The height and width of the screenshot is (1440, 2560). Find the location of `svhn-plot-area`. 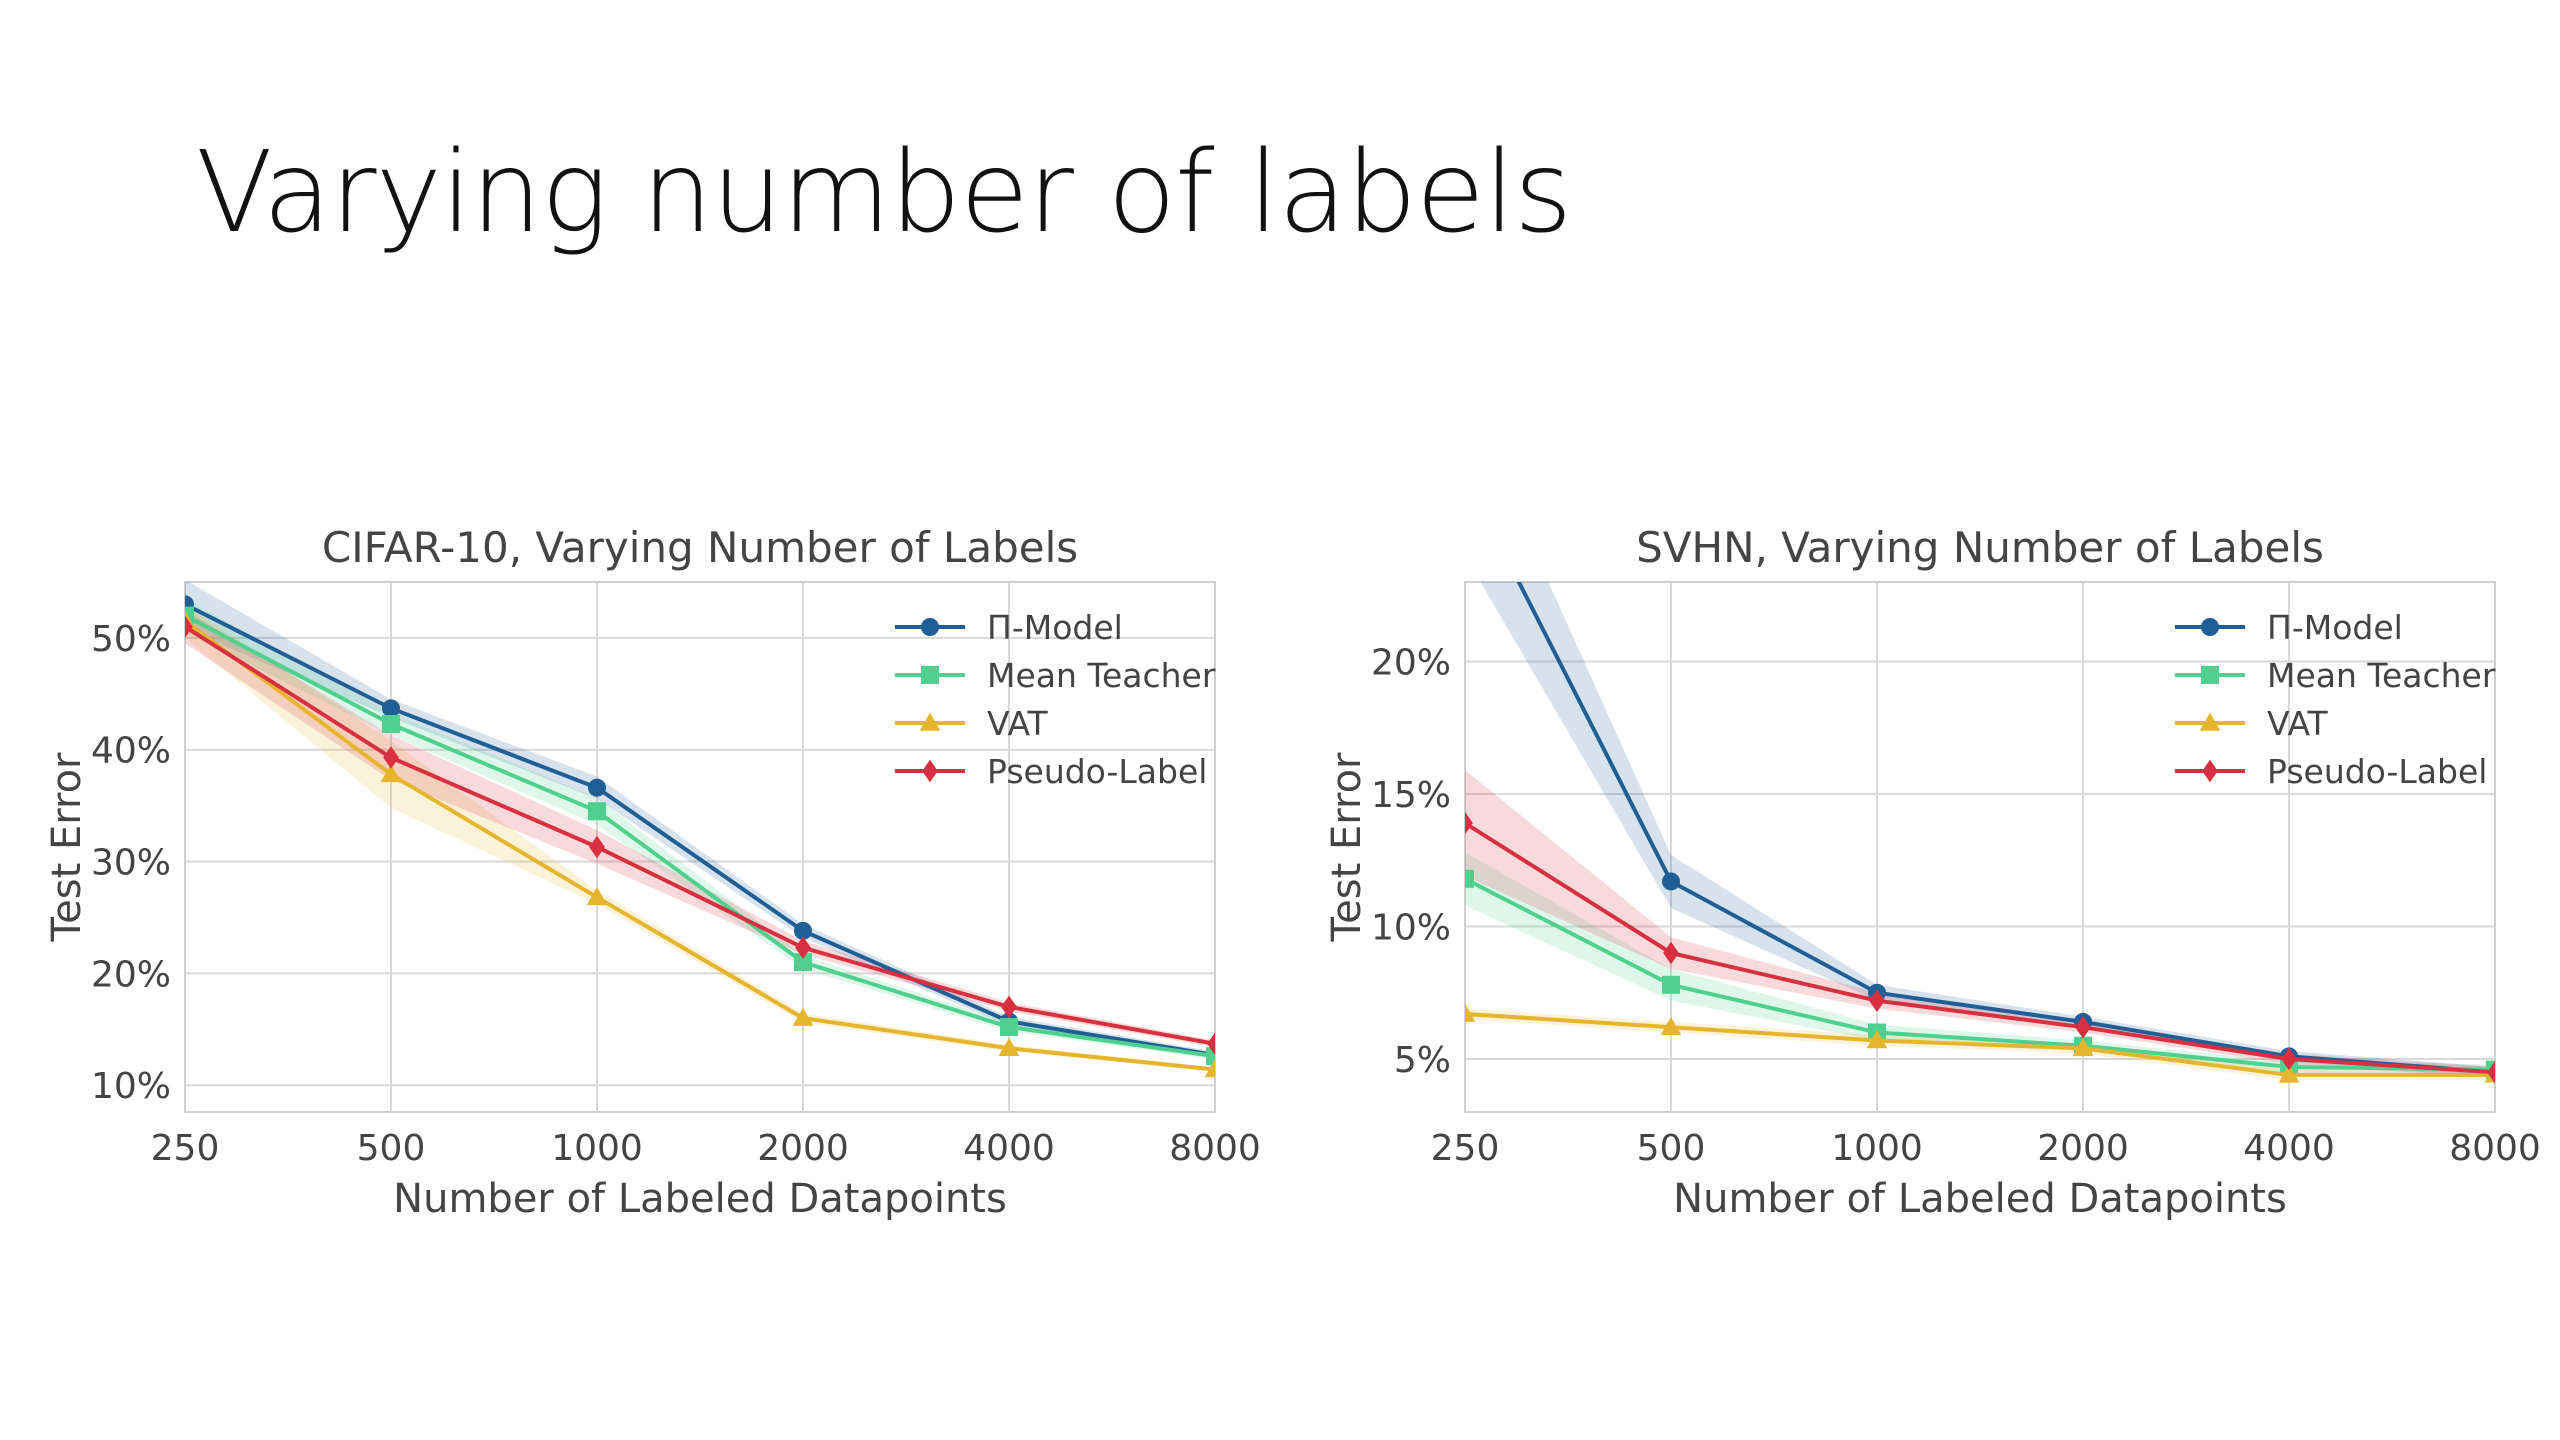

svhn-plot-area is located at coordinates (1980, 833).